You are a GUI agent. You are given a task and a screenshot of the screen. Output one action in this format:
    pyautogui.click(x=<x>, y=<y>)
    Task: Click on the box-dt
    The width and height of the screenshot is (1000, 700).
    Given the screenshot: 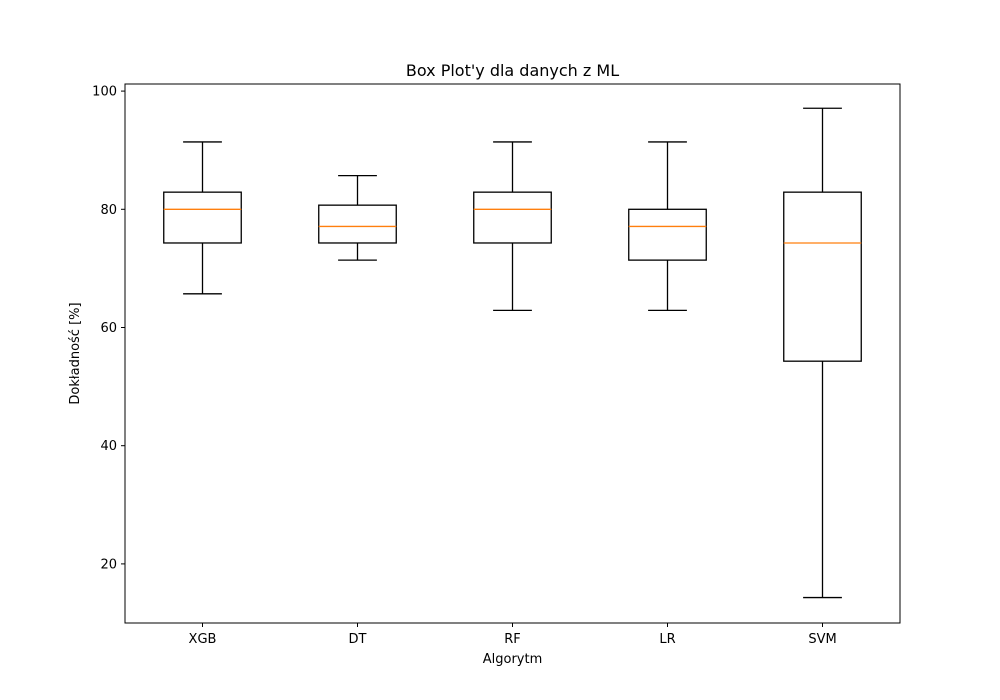 What is the action you would take?
    pyautogui.click(x=357, y=217)
    